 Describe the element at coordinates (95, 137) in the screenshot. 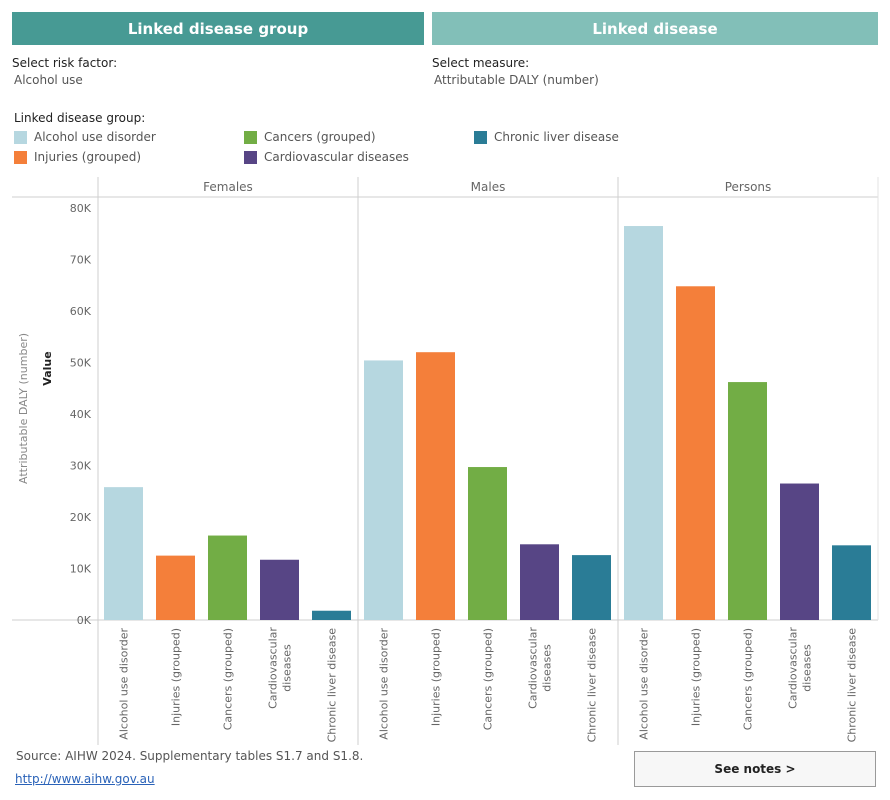

I see `legend-label: Alcohol use disorder` at that location.